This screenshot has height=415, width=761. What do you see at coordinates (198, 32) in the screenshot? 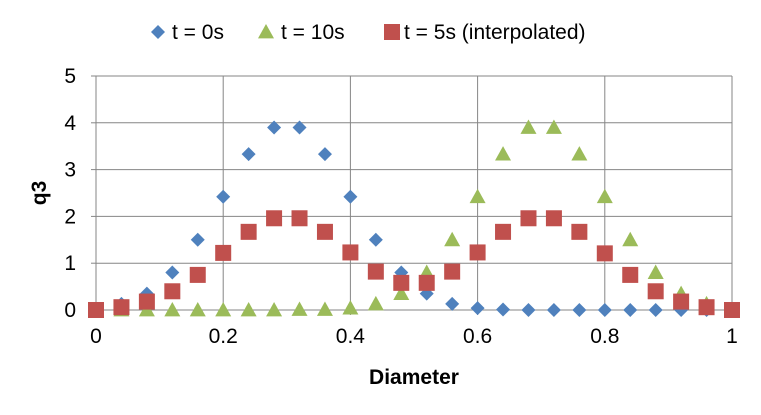
I see `legend-label: t = 0s` at bounding box center [198, 32].